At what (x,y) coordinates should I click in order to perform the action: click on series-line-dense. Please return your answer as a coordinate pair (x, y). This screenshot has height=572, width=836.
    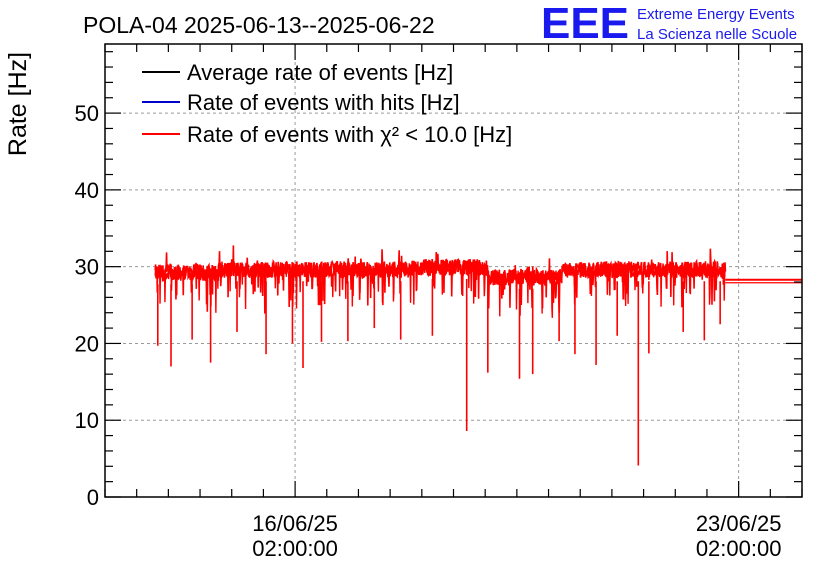
    Looking at the image, I should click on (440, 288).